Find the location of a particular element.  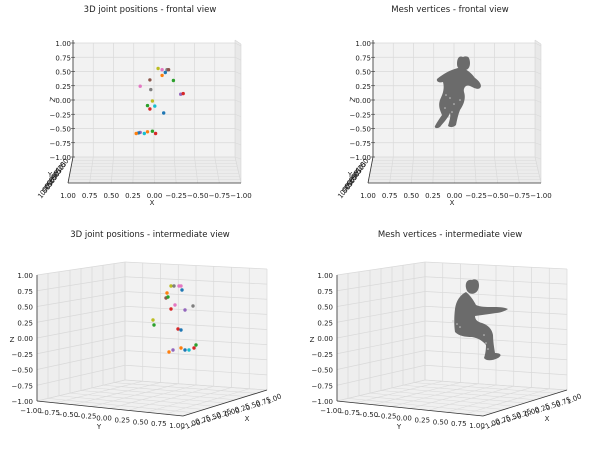

mesh-figure-jump is located at coordinates (481, 320).